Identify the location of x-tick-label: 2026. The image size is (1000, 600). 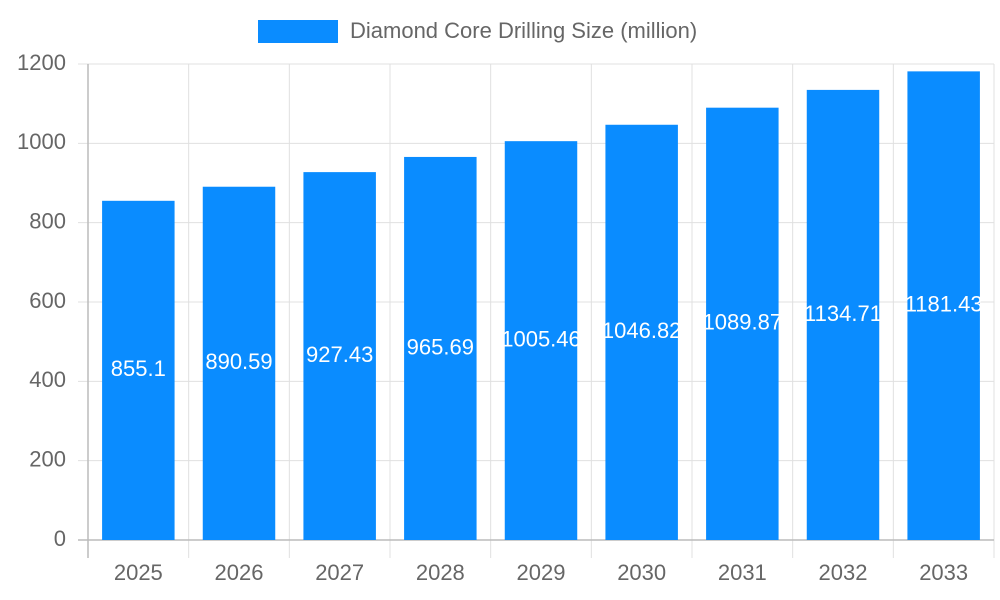
(239, 572).